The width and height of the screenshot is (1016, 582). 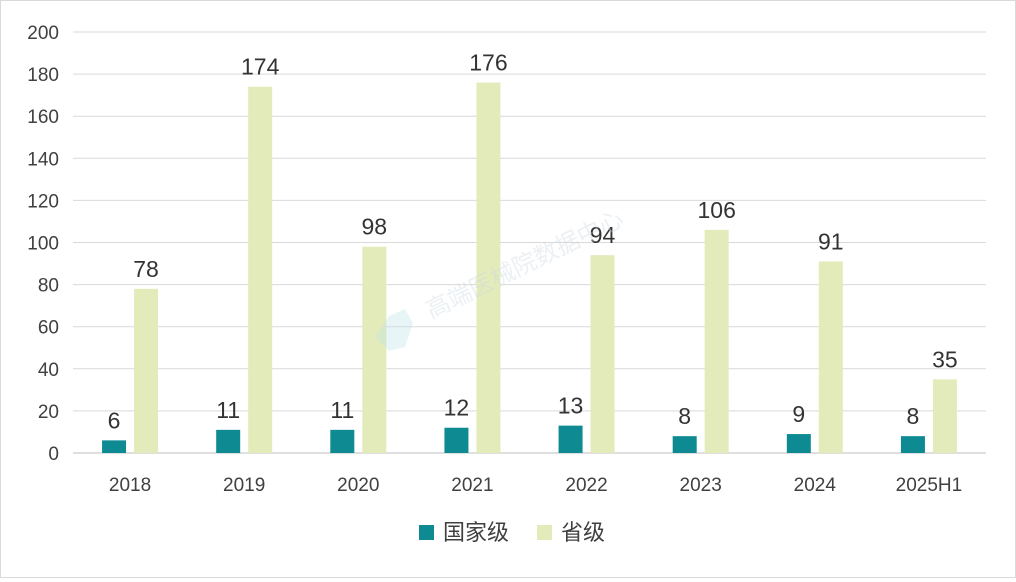 I want to click on data-label: 91, so click(x=831, y=241).